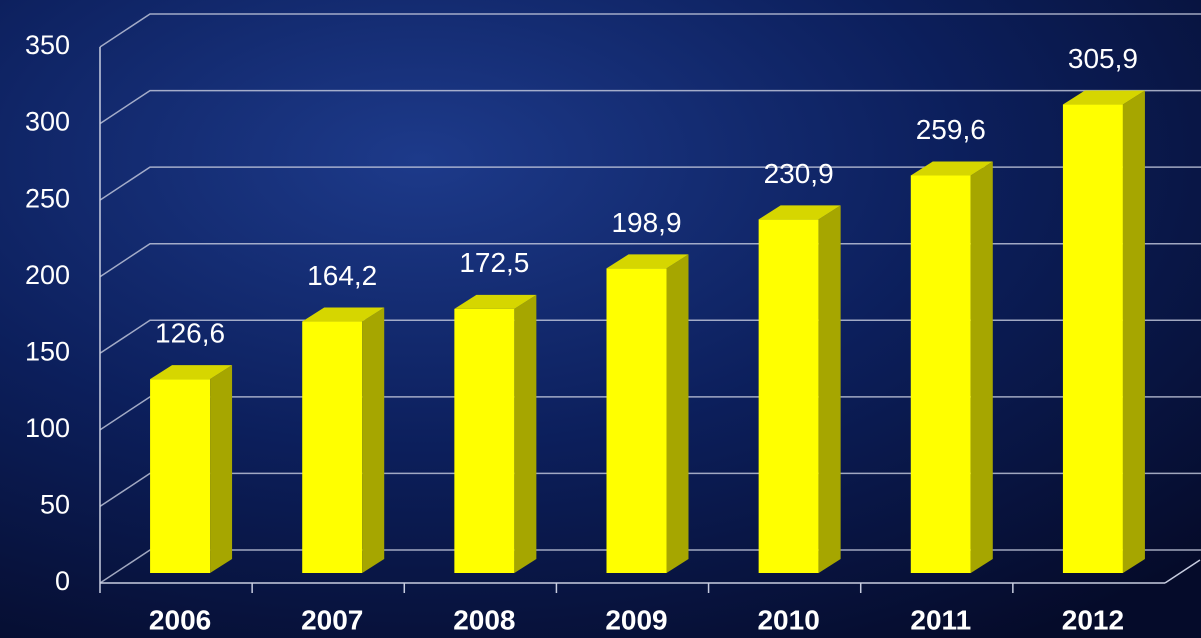 This screenshot has width=1201, height=638. What do you see at coordinates (47, 122) in the screenshot?
I see `y-tick-label: 300` at bounding box center [47, 122].